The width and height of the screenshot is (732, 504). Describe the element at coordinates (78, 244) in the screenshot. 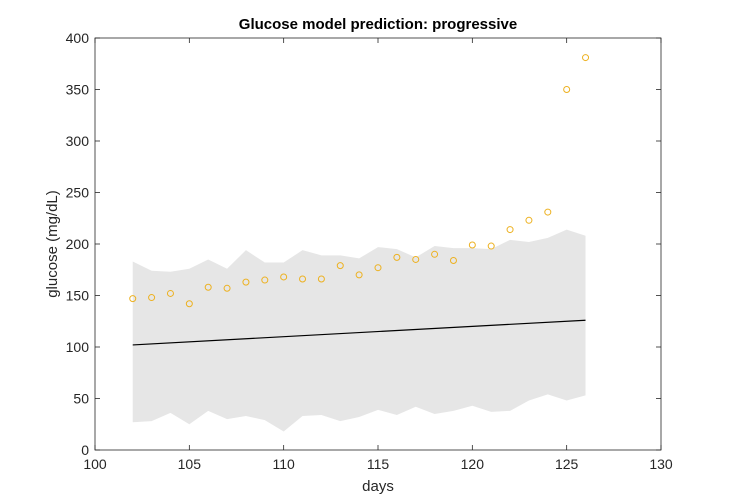

I see `y-tick-label: 200` at that location.